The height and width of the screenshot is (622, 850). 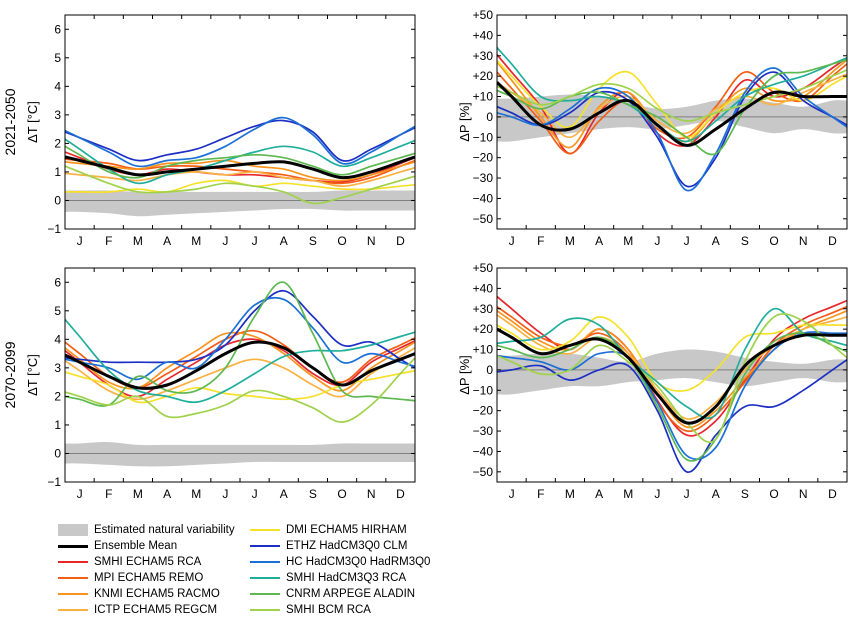 I want to click on legend-item: ICTP ECHAM5 REGCM, so click(x=137, y=610).